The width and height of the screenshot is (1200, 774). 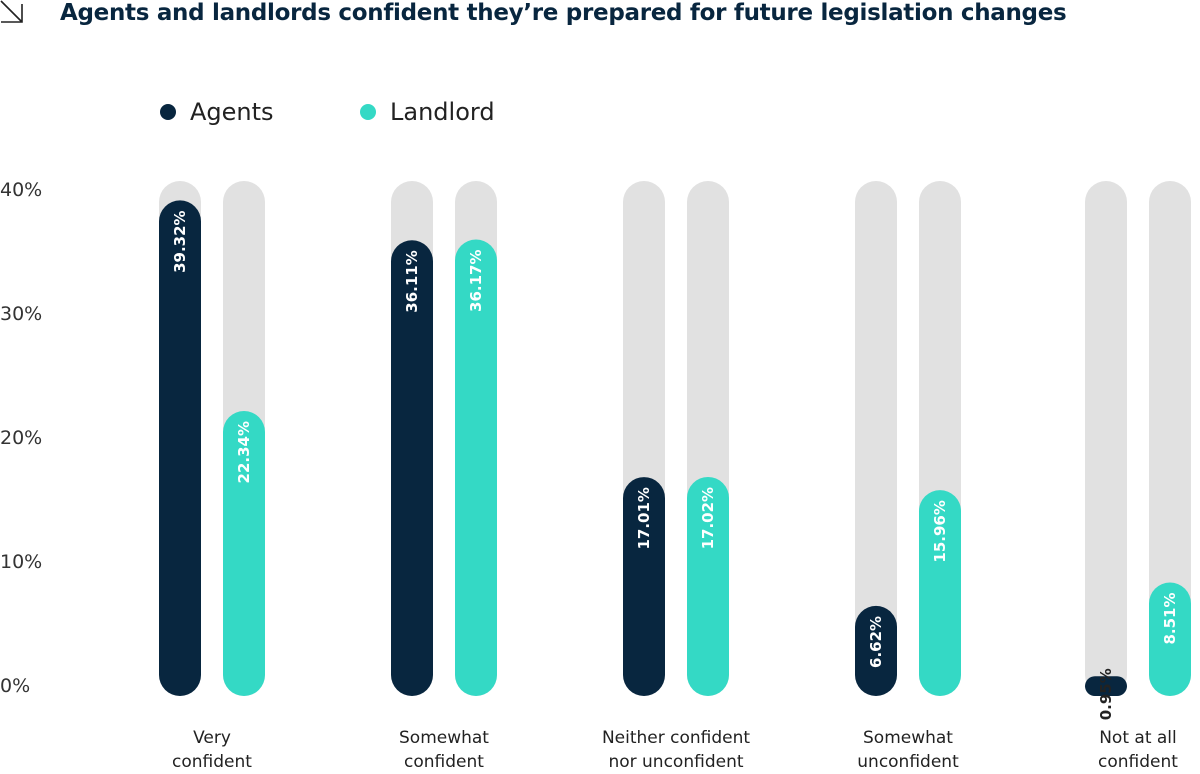 I want to click on category-label: Neither confident nor unconfident, so click(x=676, y=750).